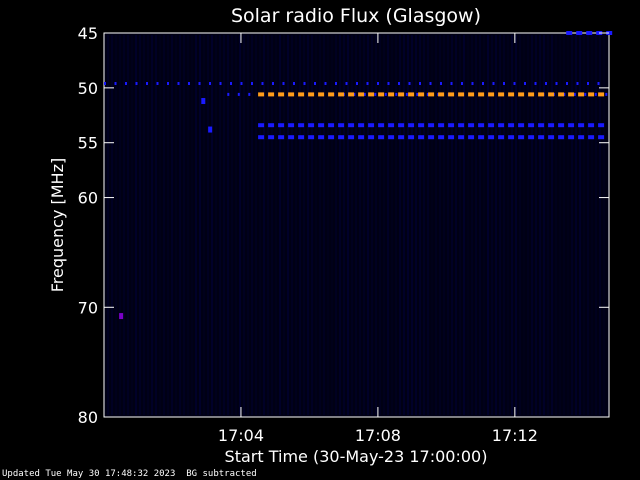 The width and height of the screenshot is (640, 480). What do you see at coordinates (88, 417) in the screenshot?
I see `y-tick-label: 80` at bounding box center [88, 417].